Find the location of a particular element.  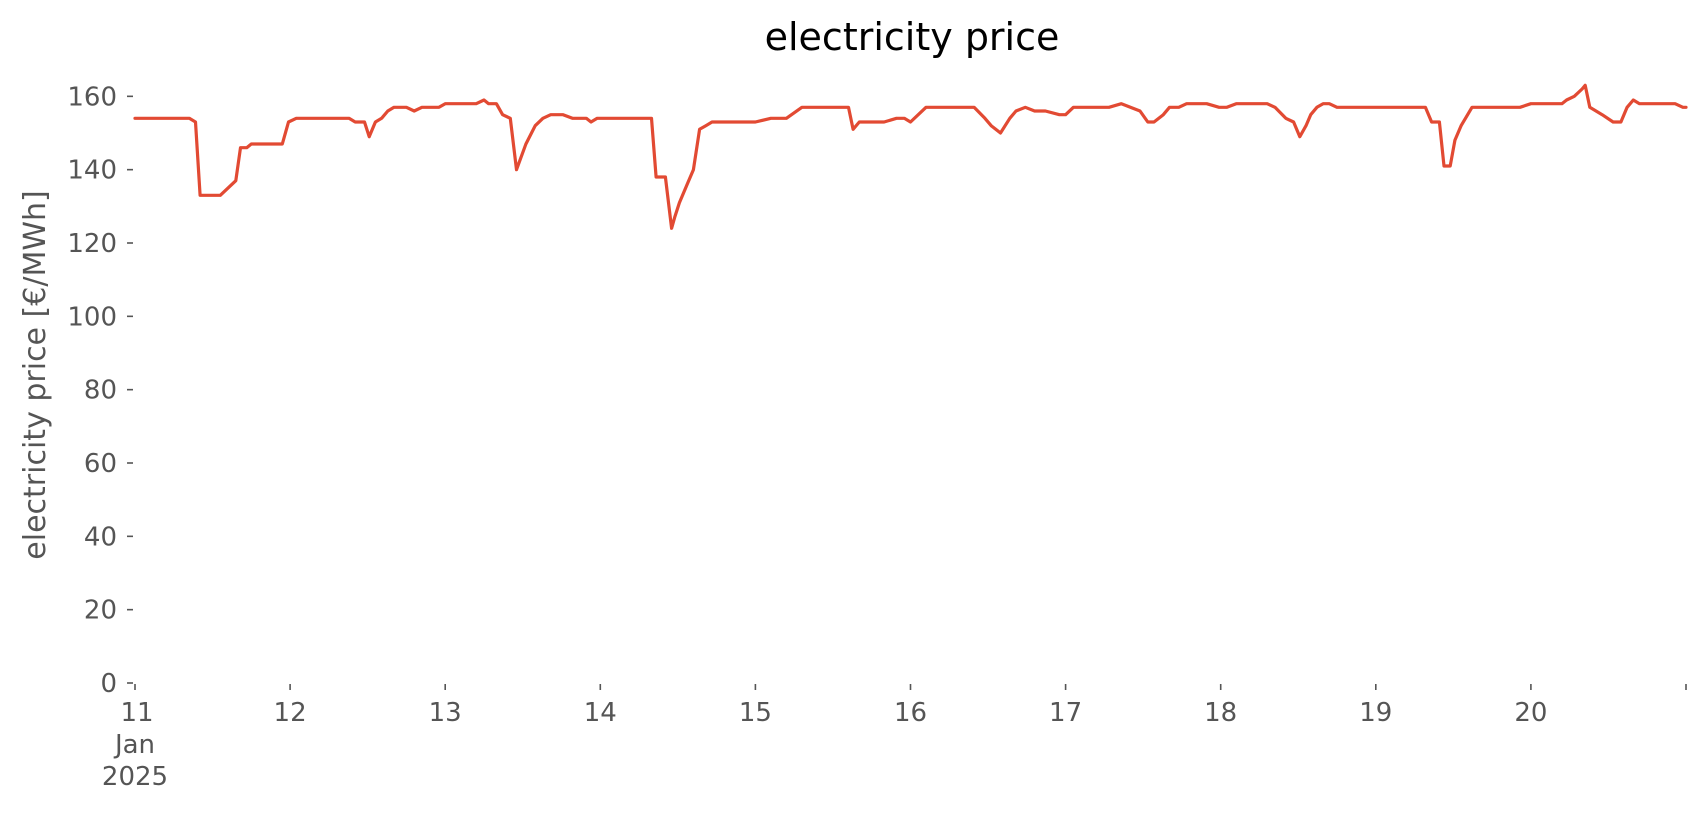

x-tick-label: 16 is located at coordinates (910, 713).